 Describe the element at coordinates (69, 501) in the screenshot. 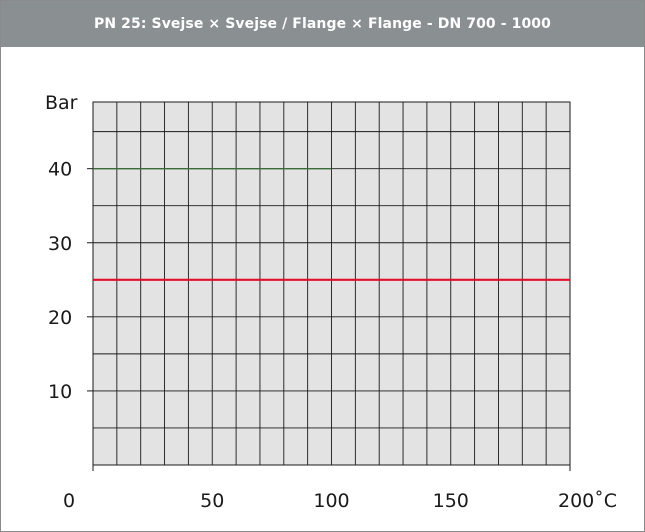

I see `x-tick-label: 0` at that location.